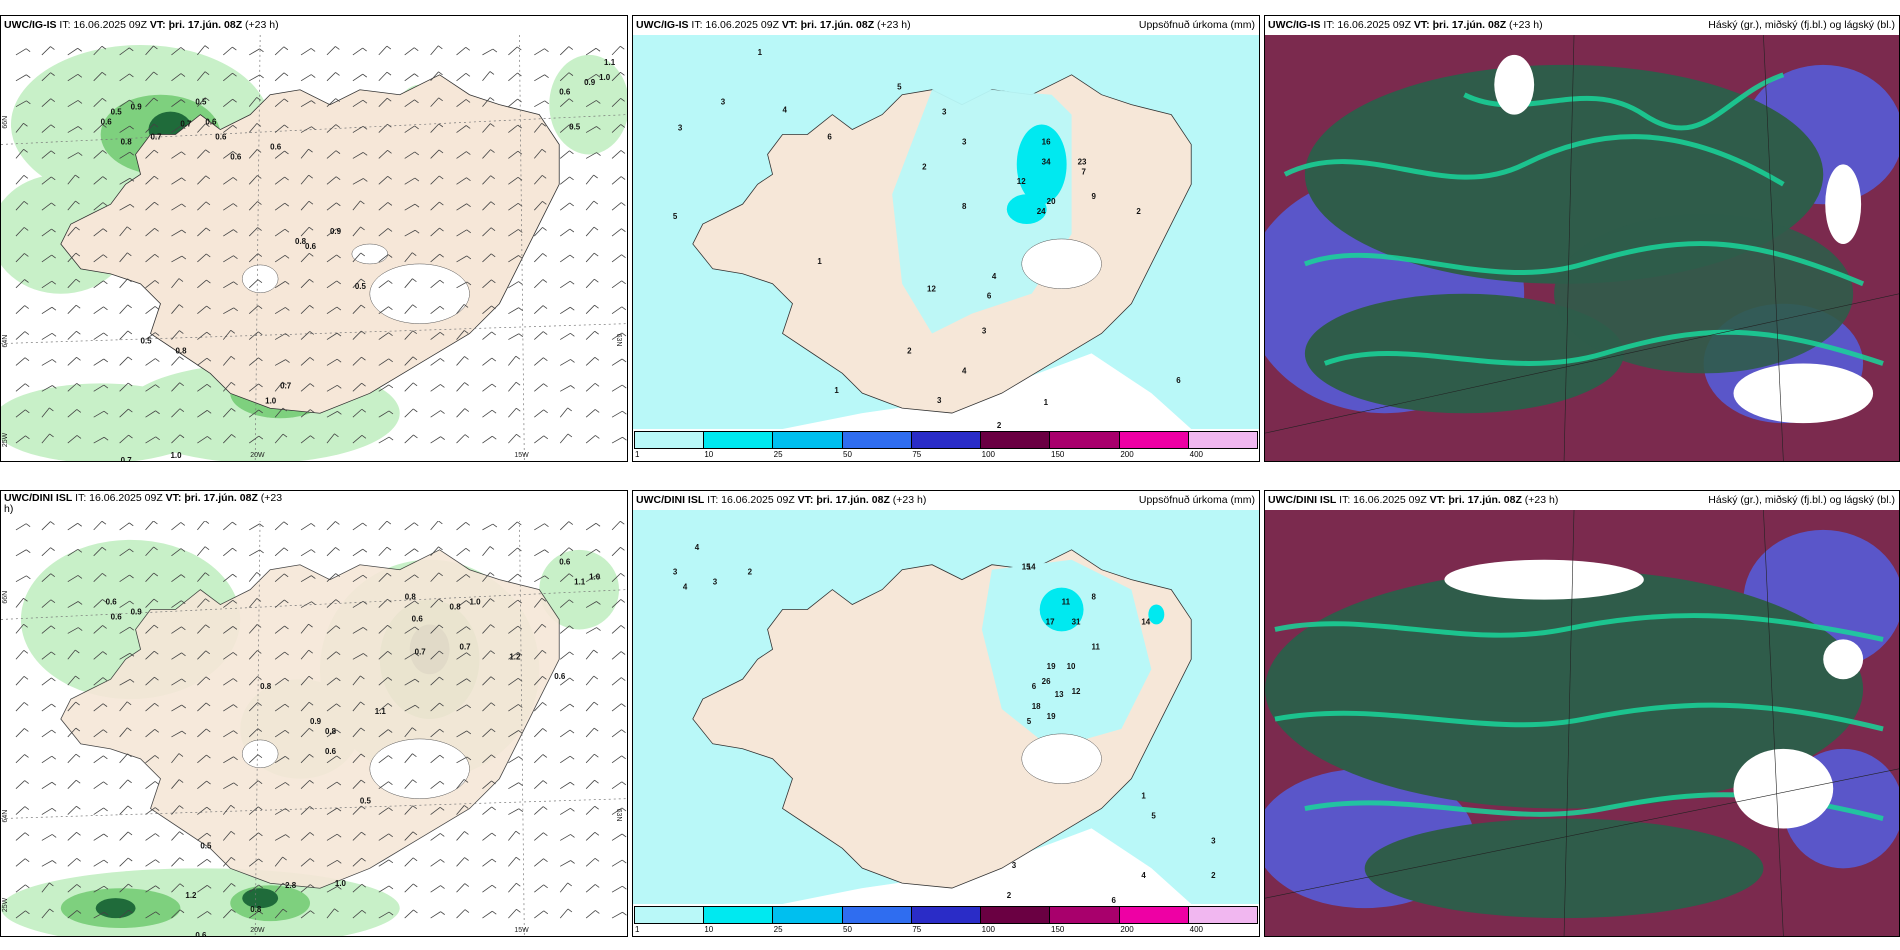  I want to click on map-value-label: 14, so click(1031, 567).